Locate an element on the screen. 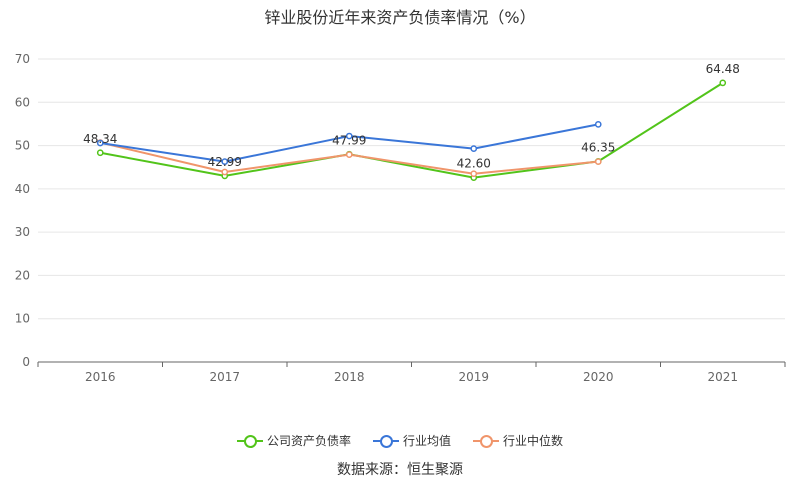 This screenshot has width=800, height=501. y-tick-label: 30 is located at coordinates (22, 232).